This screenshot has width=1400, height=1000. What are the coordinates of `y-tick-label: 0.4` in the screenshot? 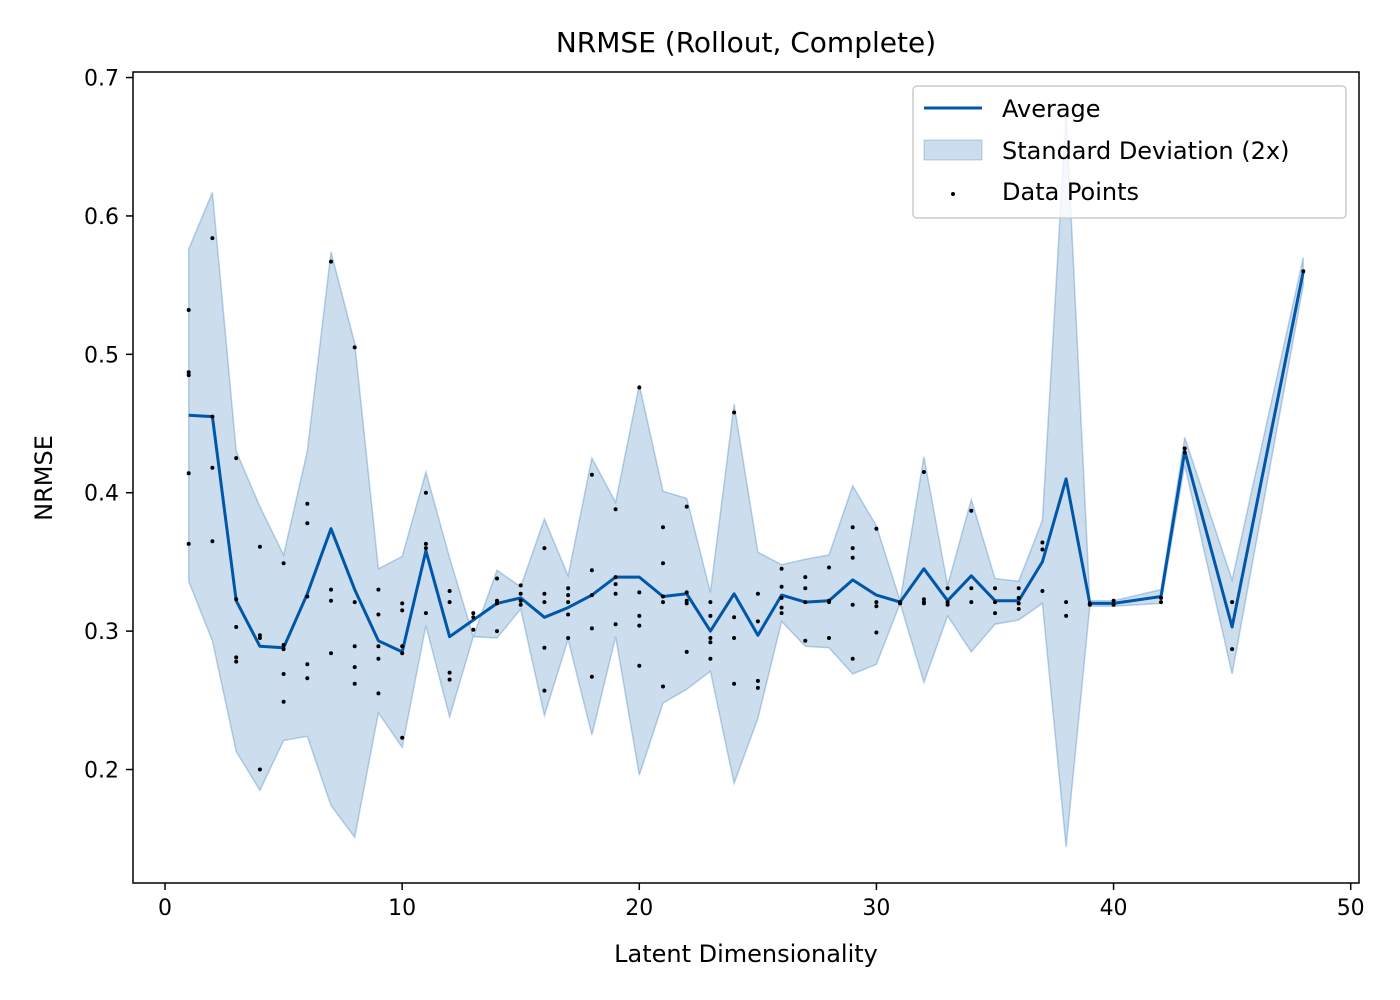 It's located at (101, 494).